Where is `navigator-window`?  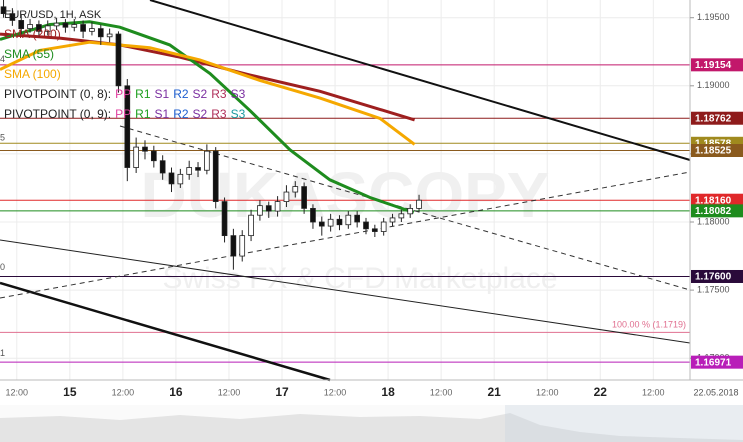
navigator-window is located at coordinates (624, 423).